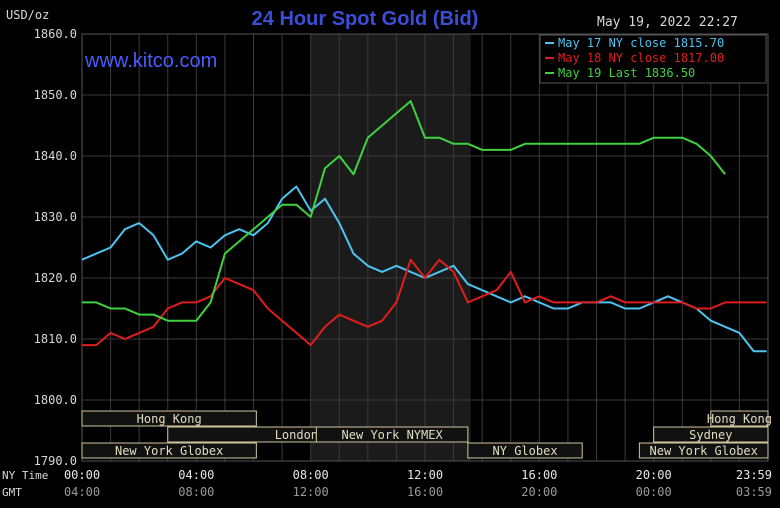 This screenshot has width=780, height=508. Describe the element at coordinates (55, 278) in the screenshot. I see `y-tick-label: 1820.0` at that location.